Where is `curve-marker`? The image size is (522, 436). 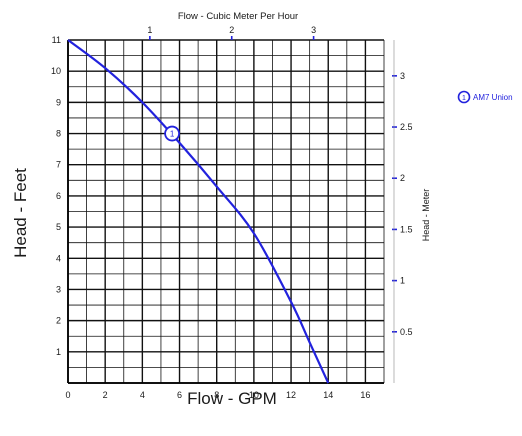 curve-marker is located at coordinates (172, 133).